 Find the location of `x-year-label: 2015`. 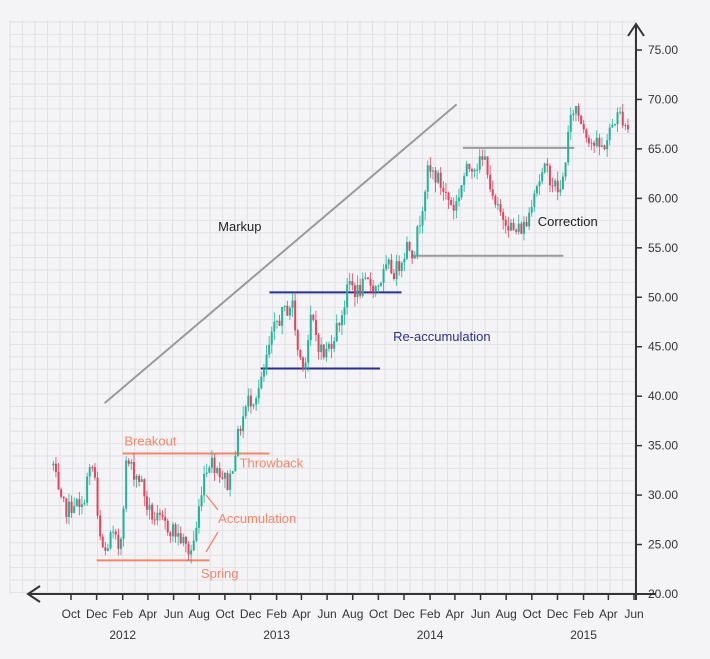

x-year-label: 2015 is located at coordinates (583, 635).